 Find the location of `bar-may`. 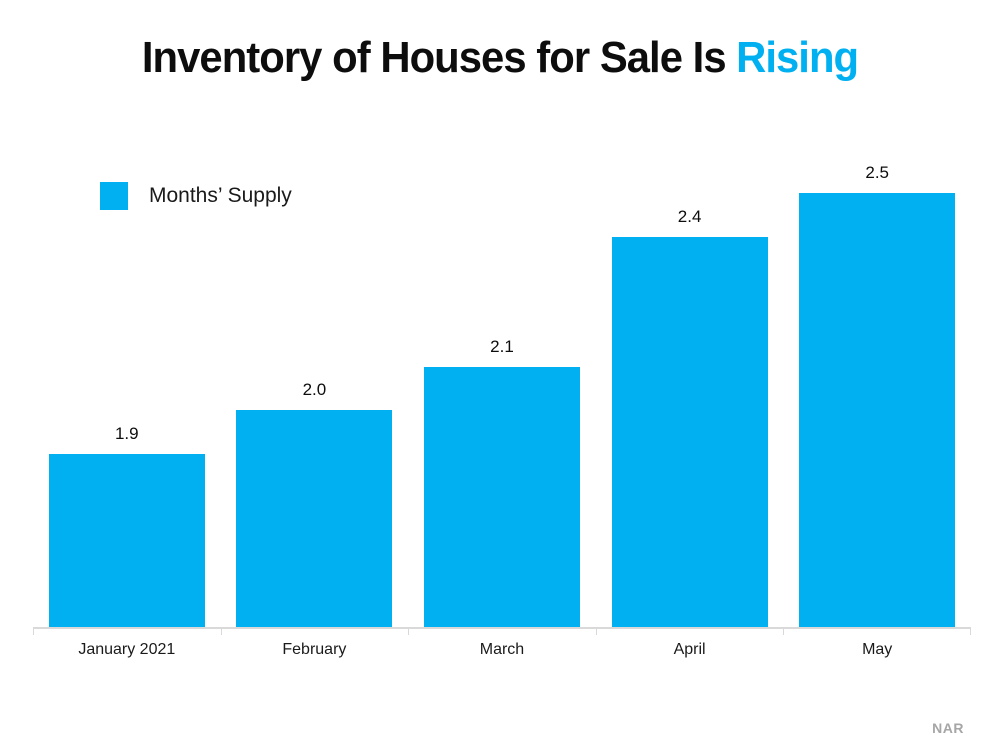

bar-may is located at coordinates (877, 410).